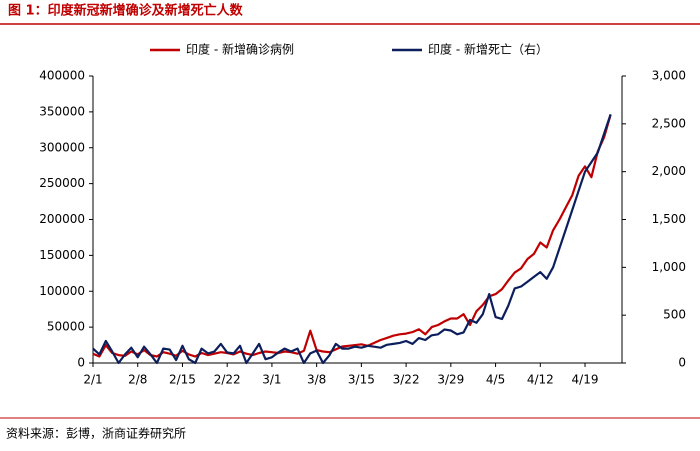 This screenshot has height=451, width=700. What do you see at coordinates (126, 11) in the screenshot?
I see `chart-title: 图 1：印度新冠新增确诊及新增死亡人数` at bounding box center [126, 11].